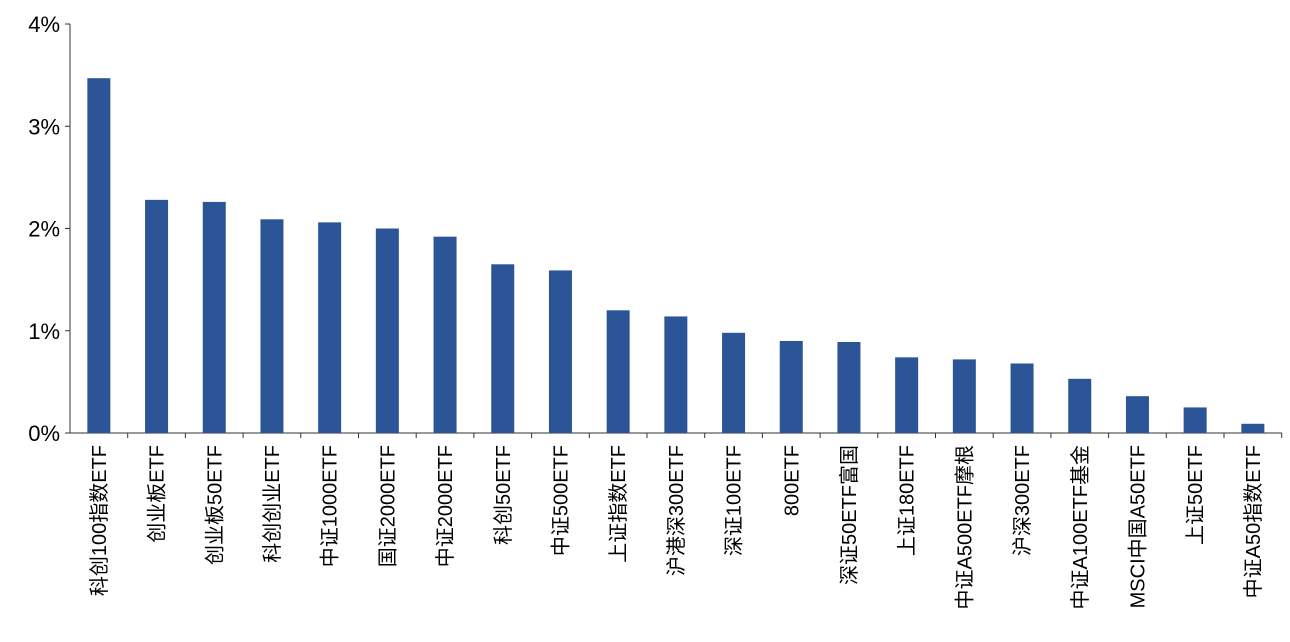 This screenshot has width=1290, height=642. Describe the element at coordinates (676, 510) in the screenshot. I see `x-tick-label: 沪港深300ETF` at that location.